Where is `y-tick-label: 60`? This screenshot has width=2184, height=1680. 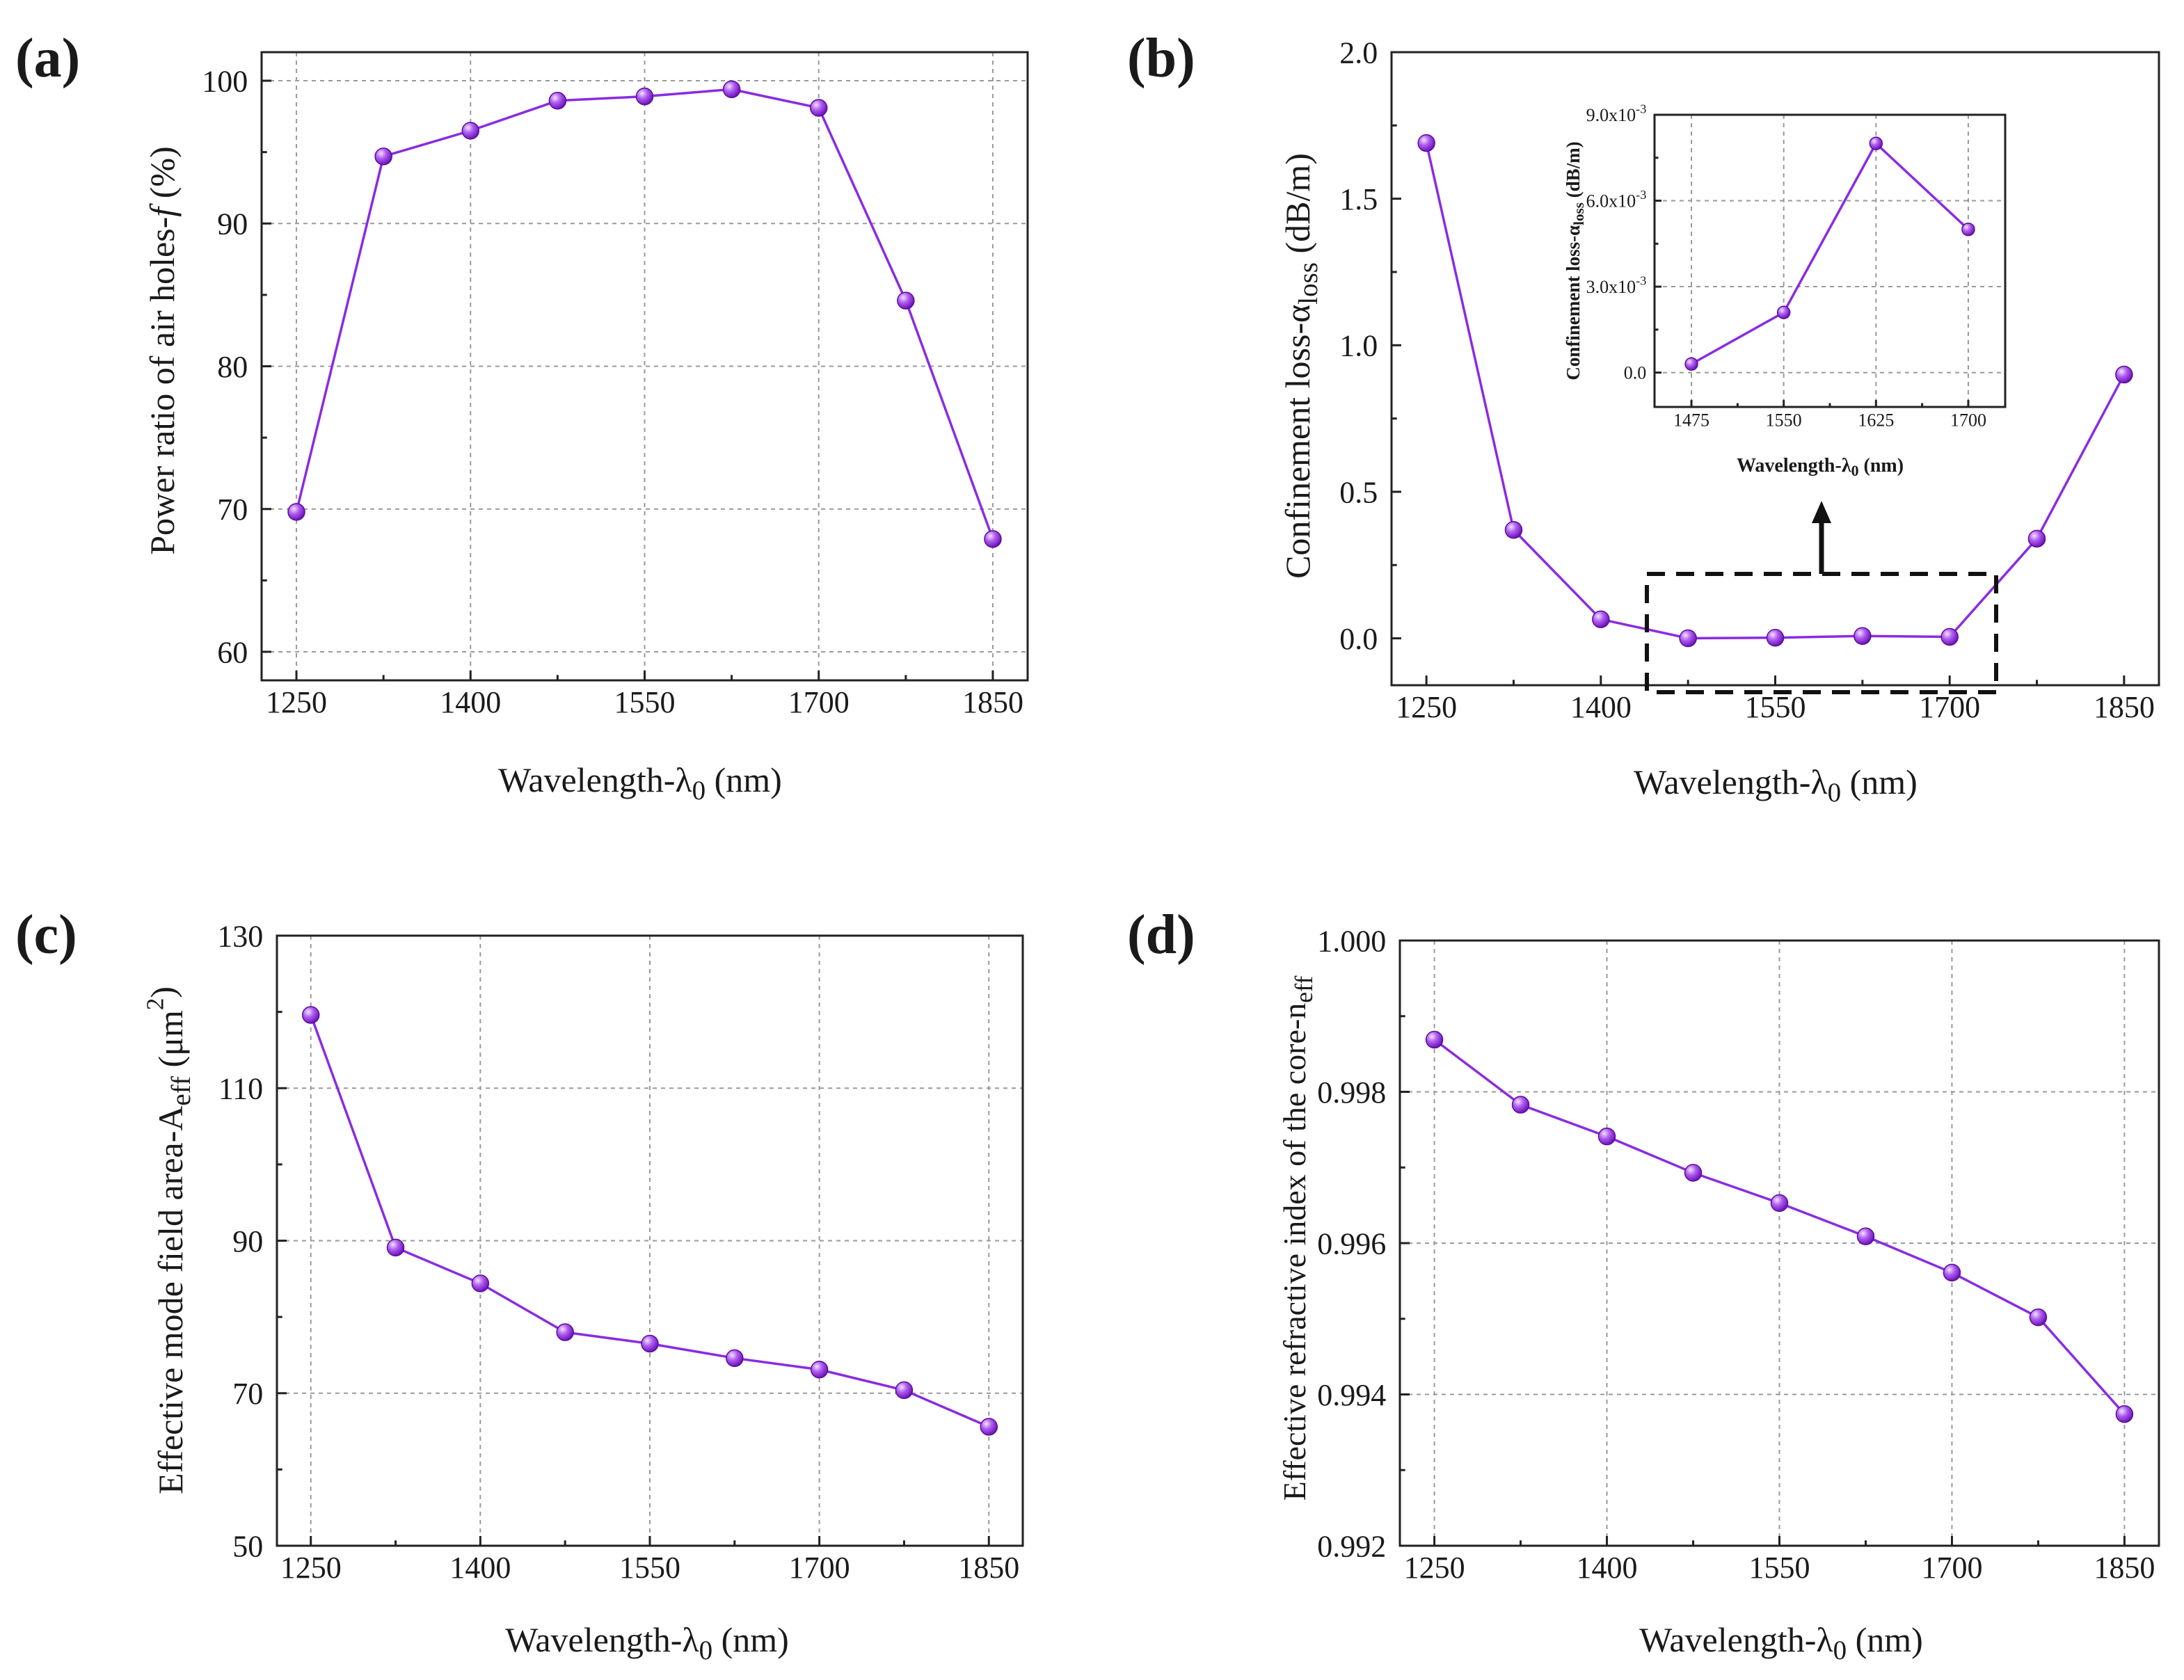 y-tick-label: 60 is located at coordinates (232, 652).